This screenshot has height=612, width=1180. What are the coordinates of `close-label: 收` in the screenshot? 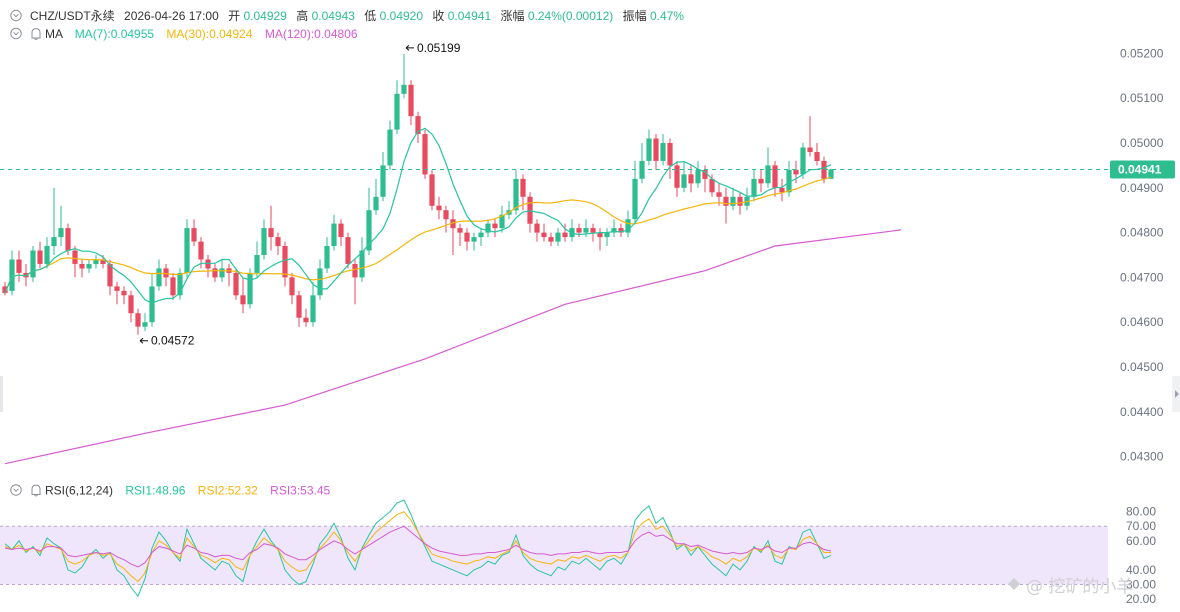 It's located at (438, 16).